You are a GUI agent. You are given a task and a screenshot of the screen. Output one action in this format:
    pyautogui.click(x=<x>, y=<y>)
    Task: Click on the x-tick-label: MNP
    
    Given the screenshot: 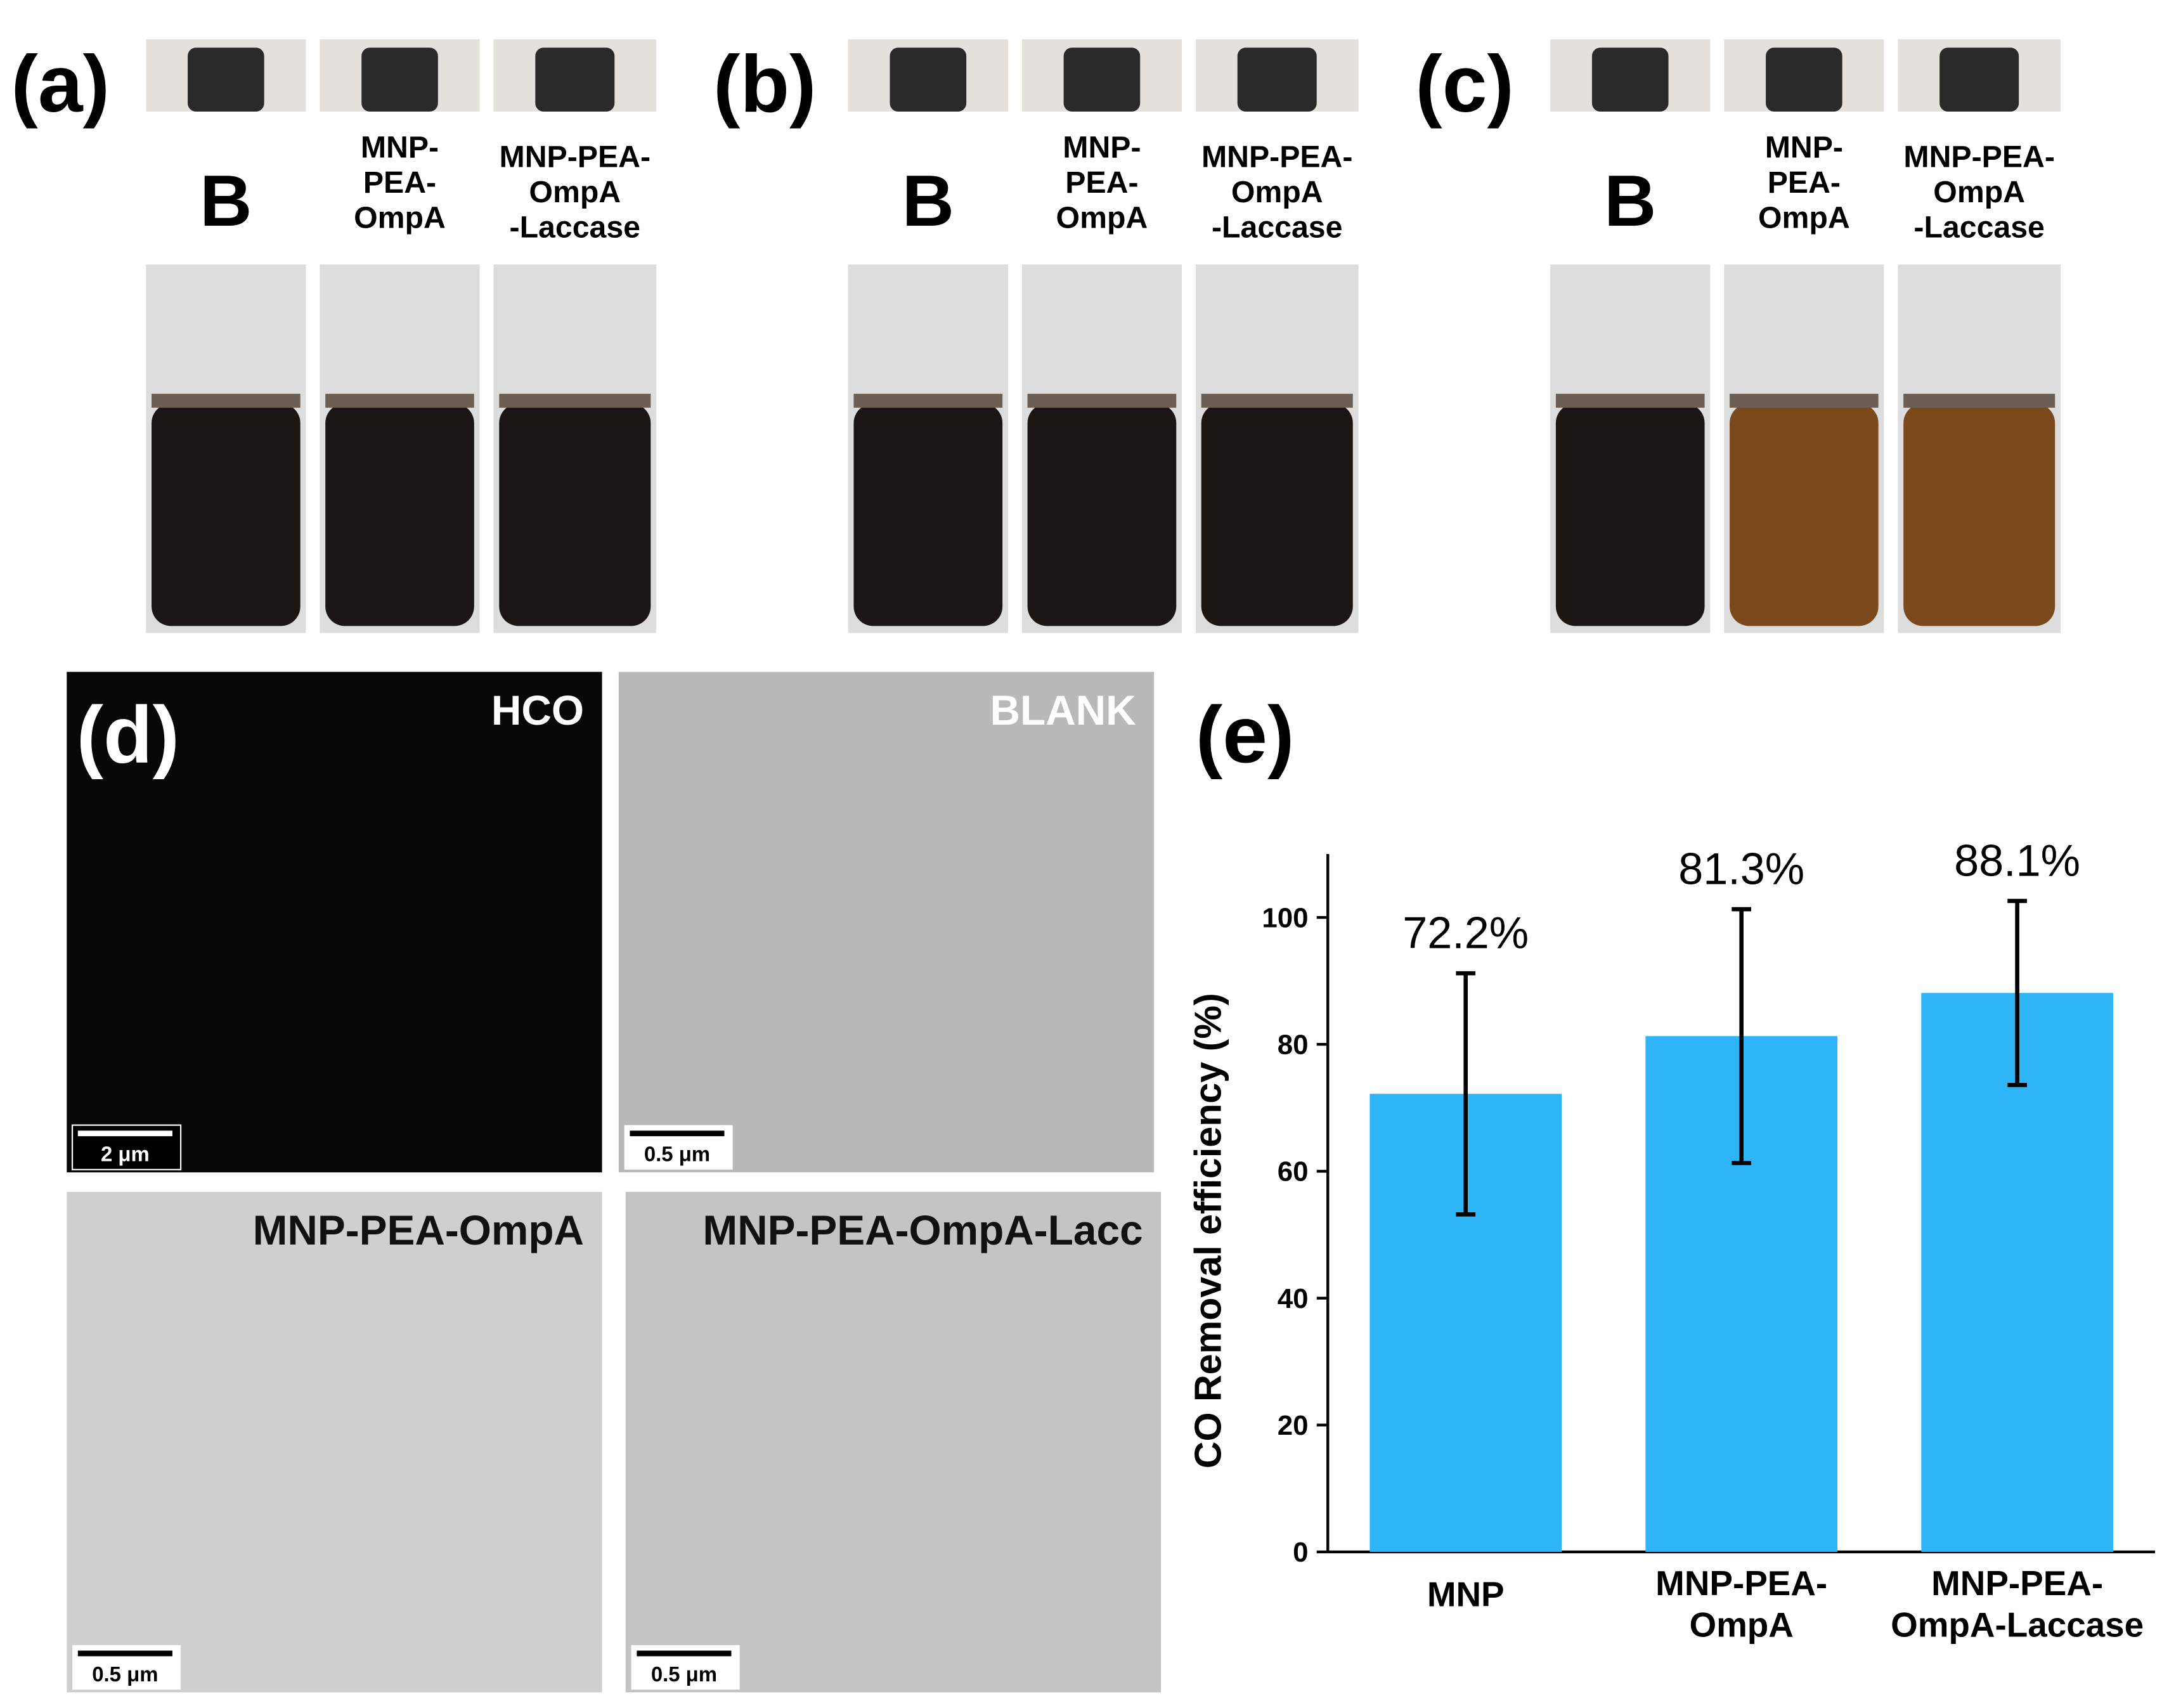 What is the action you would take?
    pyautogui.click(x=1466, y=1594)
    